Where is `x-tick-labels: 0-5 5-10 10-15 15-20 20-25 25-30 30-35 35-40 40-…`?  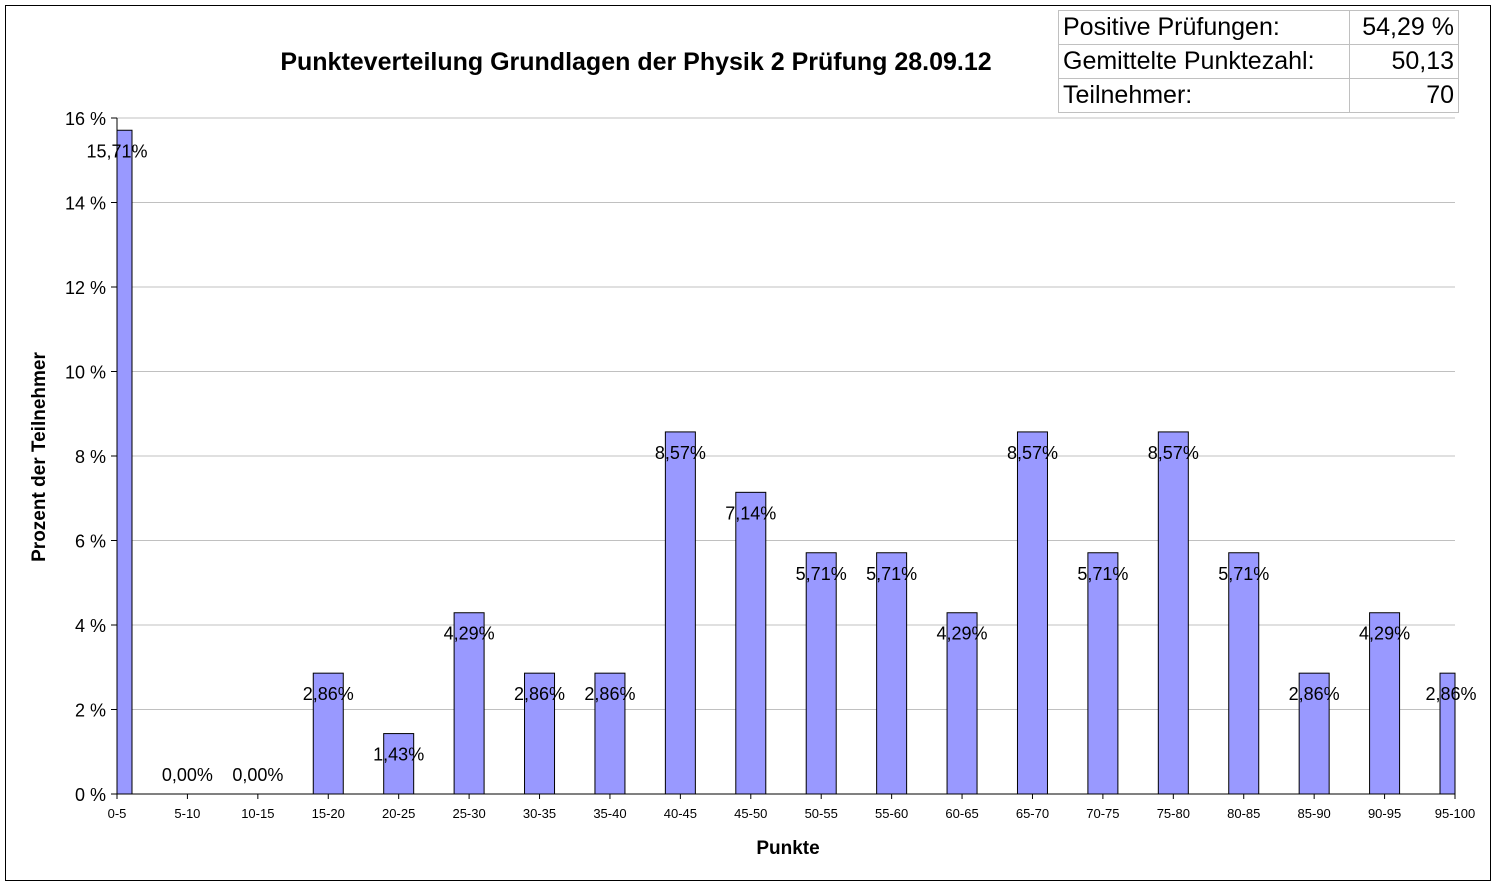 x-tick-labels: 0-5 5-10 10-15 15-20 20-25 25-30 30-35 35-40 40-… is located at coordinates (792, 813).